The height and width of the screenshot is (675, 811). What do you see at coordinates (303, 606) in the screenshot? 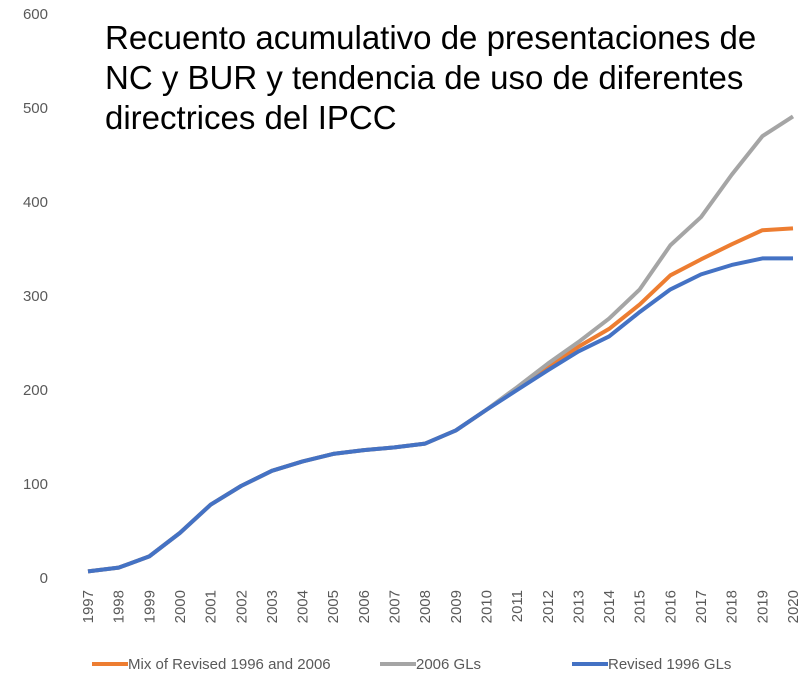
I see `x-tick-label: 2004` at bounding box center [303, 606].